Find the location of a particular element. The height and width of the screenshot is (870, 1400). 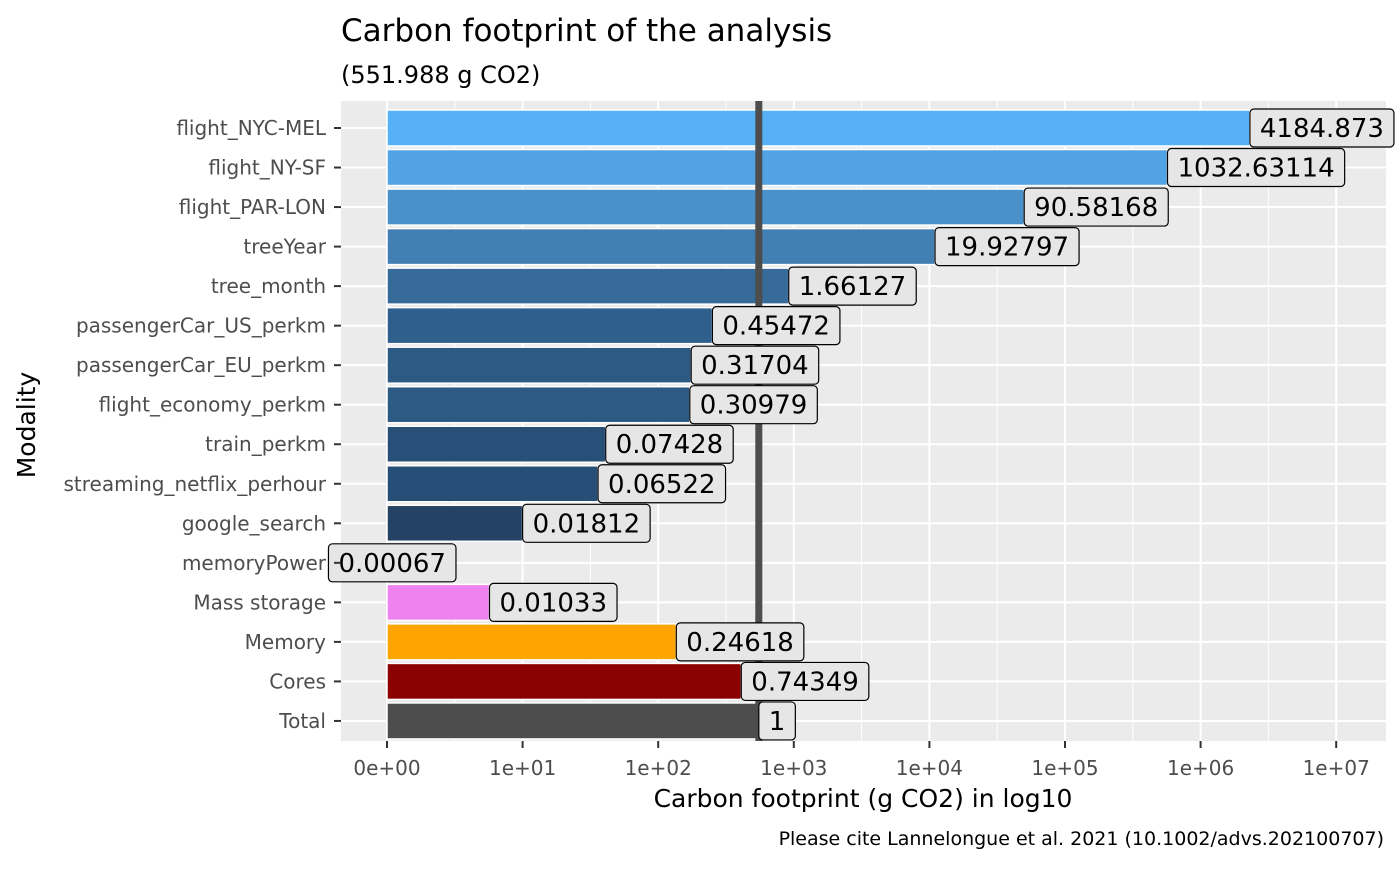

data-label-group: 0.74349 is located at coordinates (805, 681).